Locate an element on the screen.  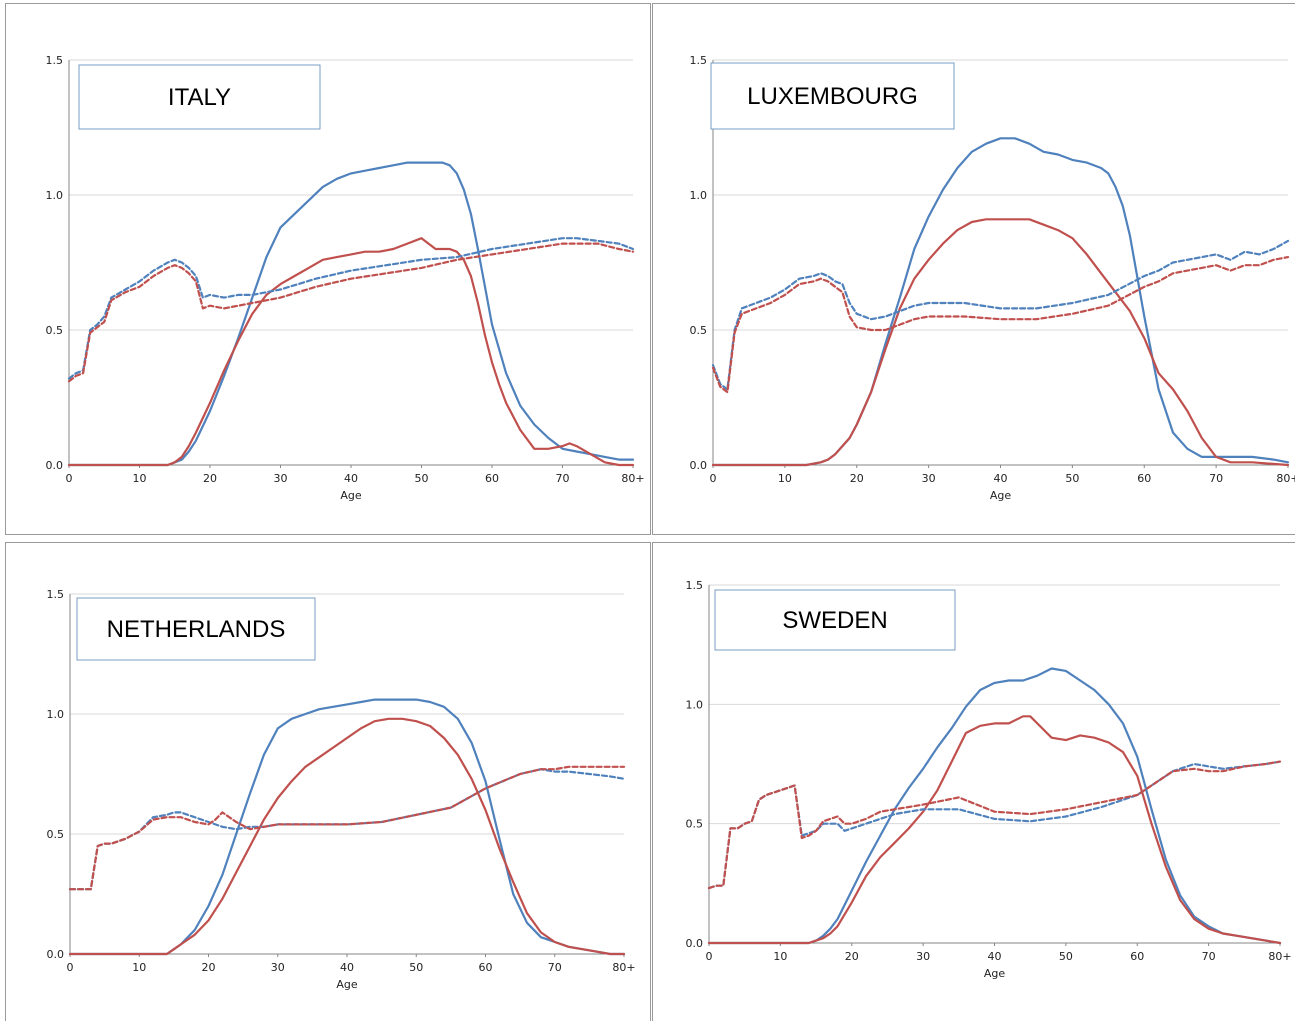
chart-title-netherlands: NETHERLANDS is located at coordinates (196, 629).